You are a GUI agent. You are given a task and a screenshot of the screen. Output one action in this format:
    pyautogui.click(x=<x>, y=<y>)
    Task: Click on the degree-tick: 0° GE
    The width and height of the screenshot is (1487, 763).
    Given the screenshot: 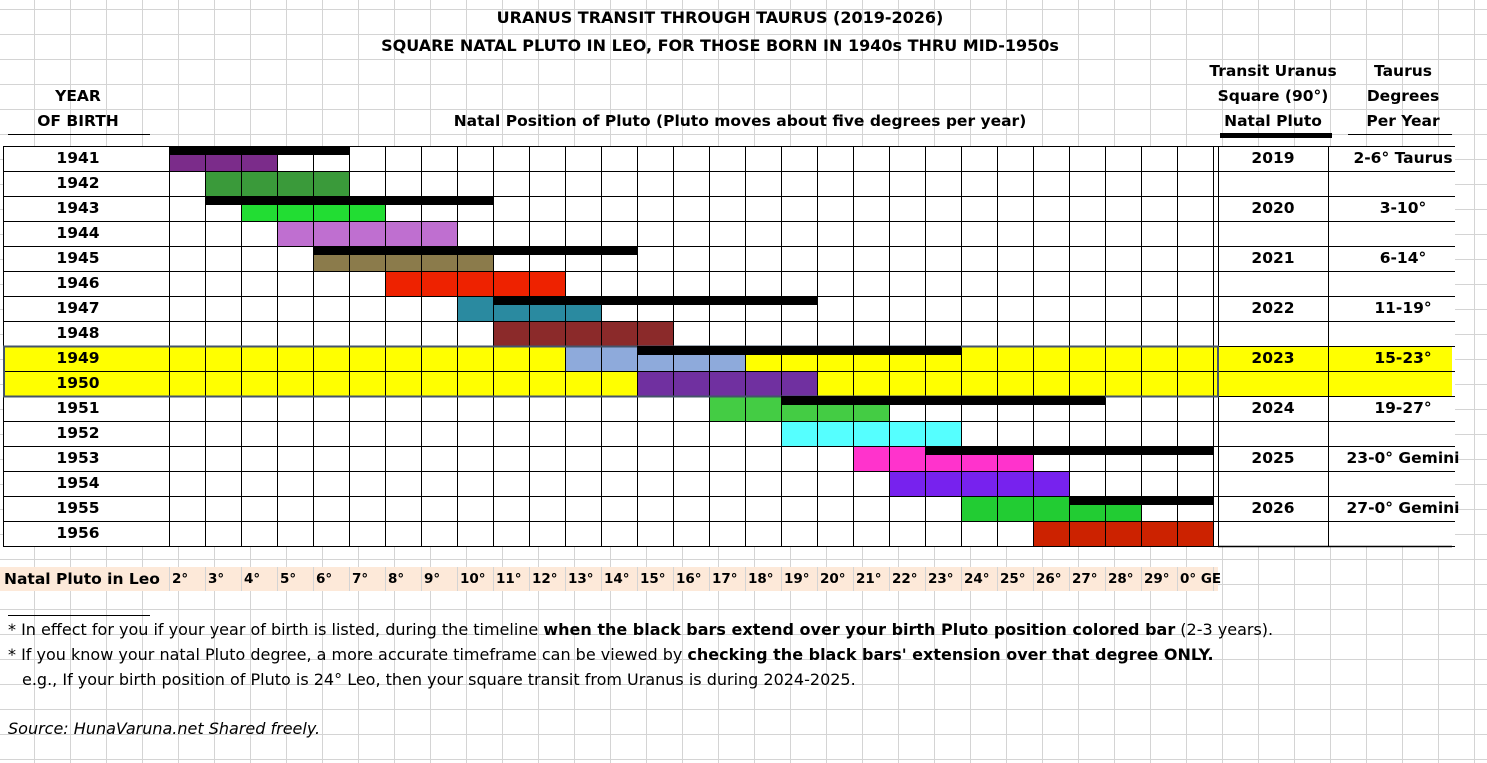 What is the action you would take?
    pyautogui.click(x=1201, y=579)
    